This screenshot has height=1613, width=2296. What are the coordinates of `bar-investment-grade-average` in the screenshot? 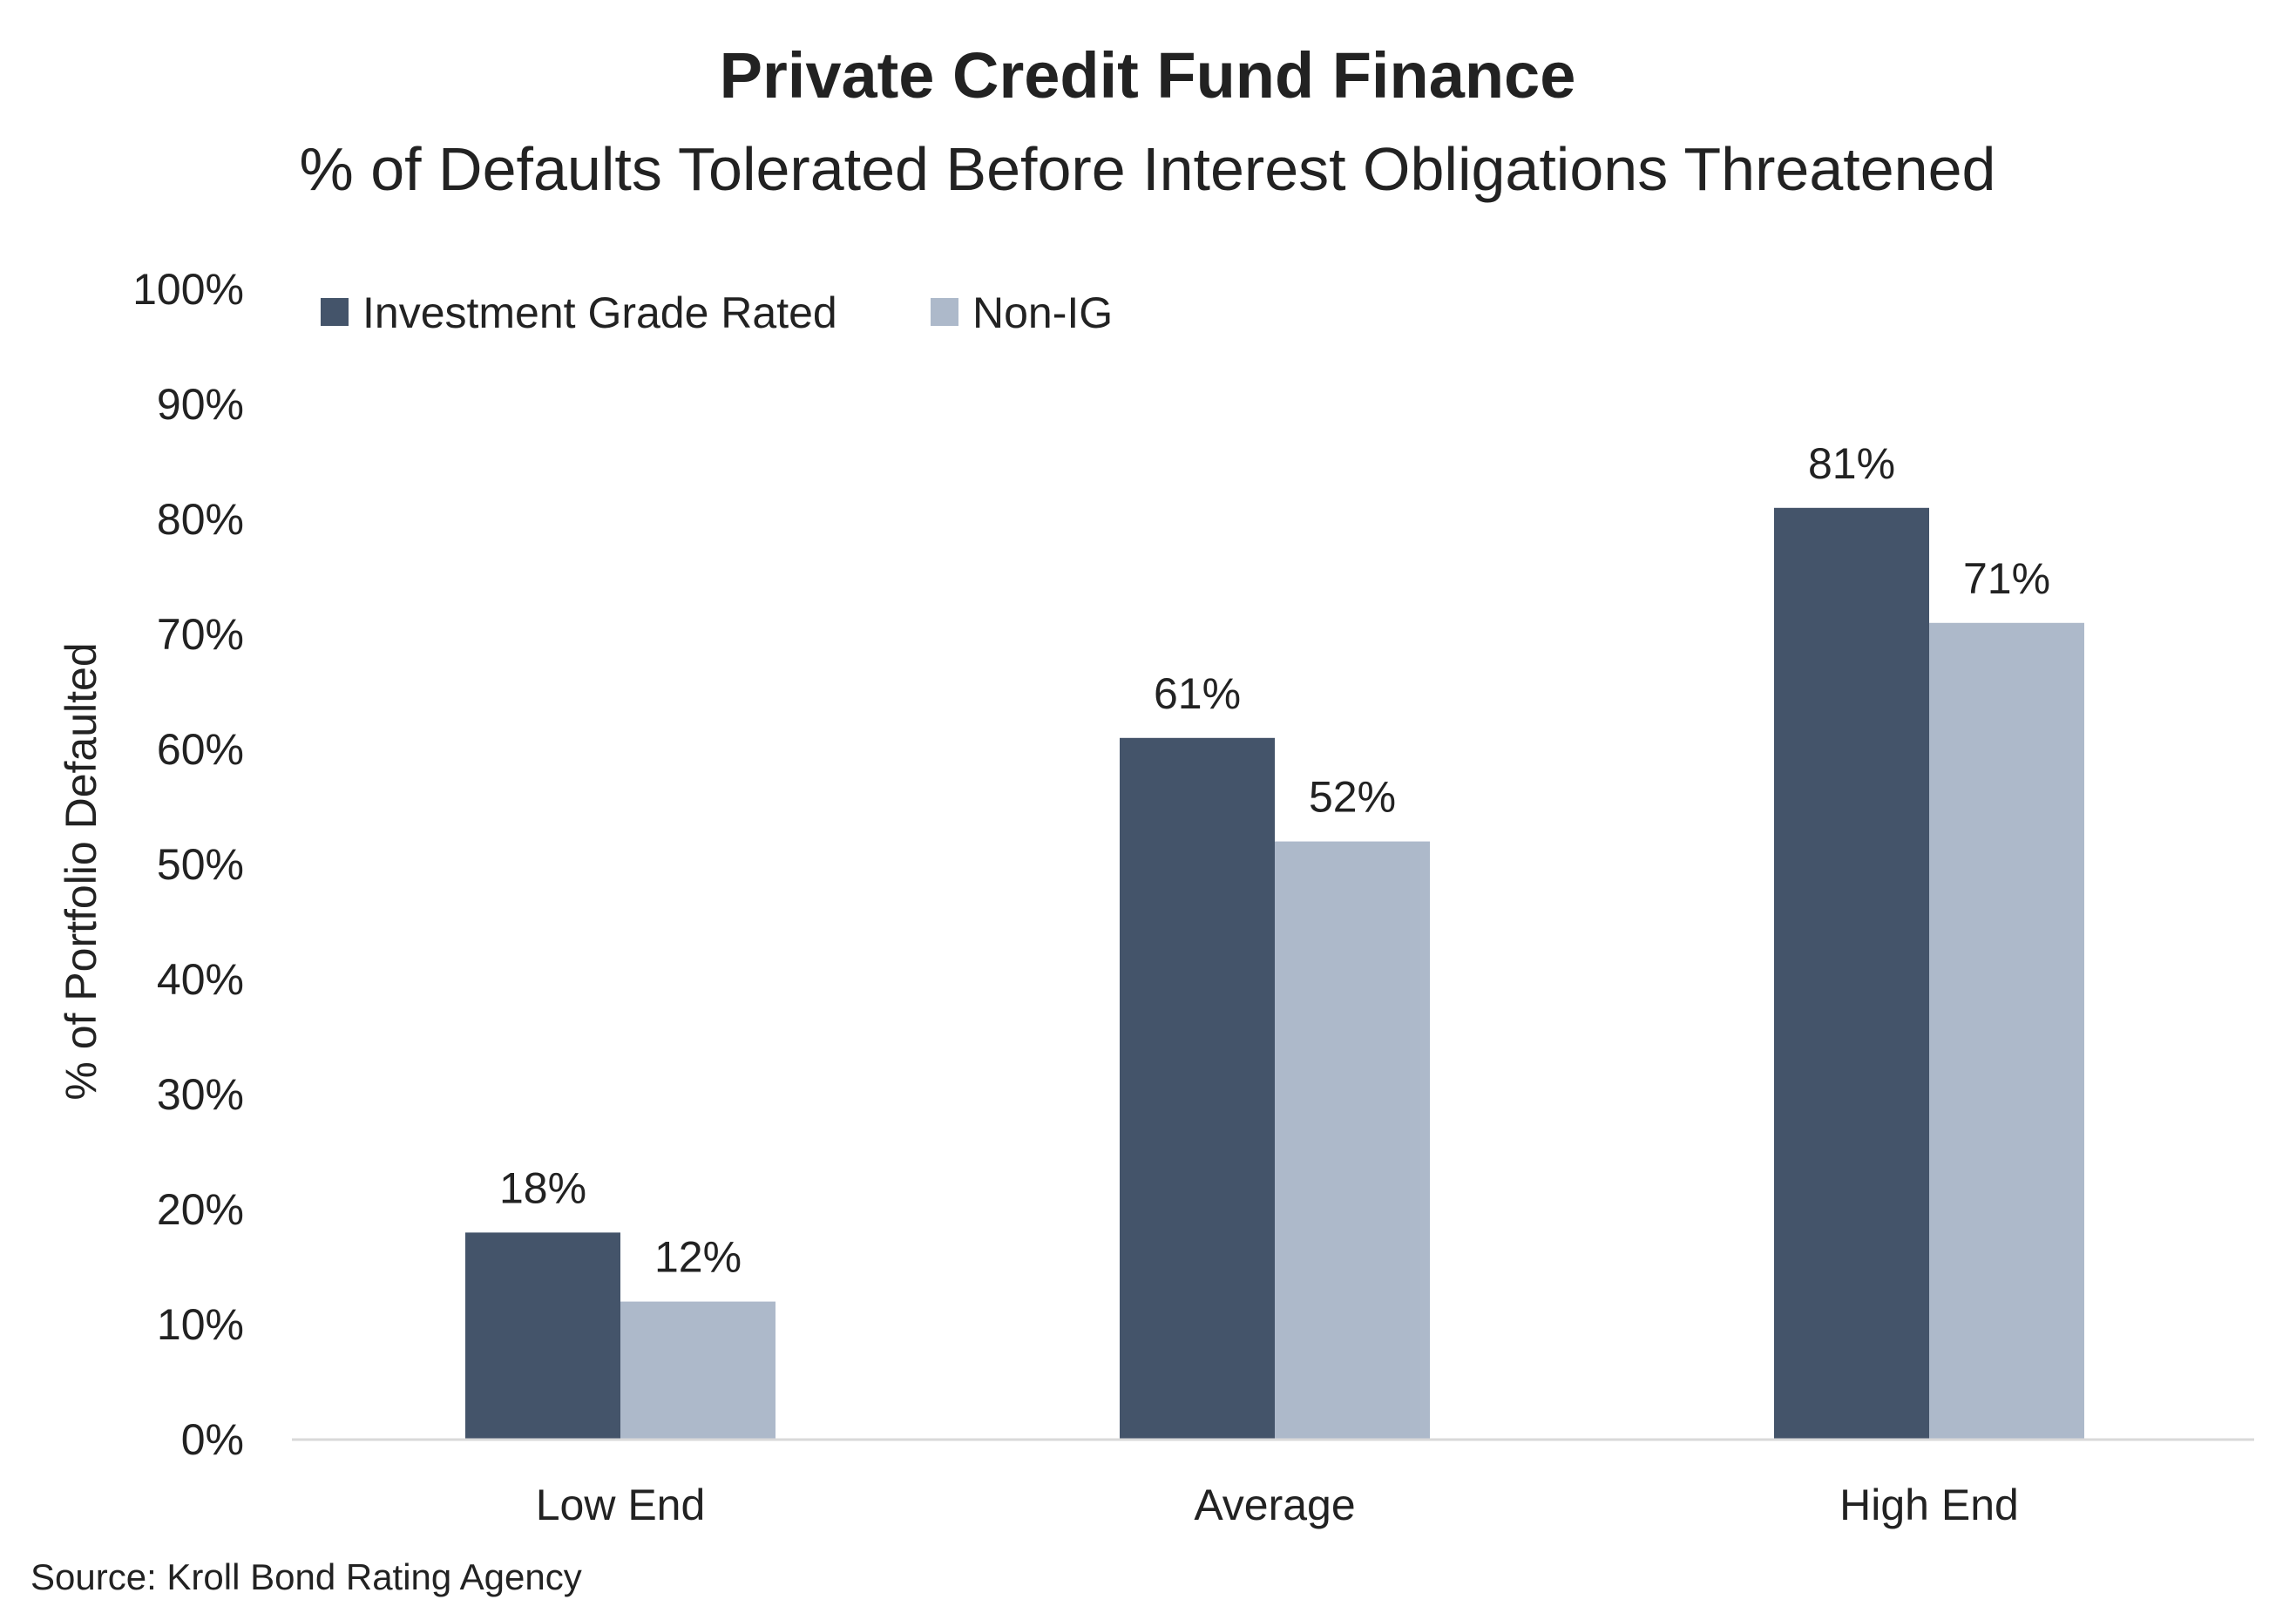 It's located at (1197, 1088).